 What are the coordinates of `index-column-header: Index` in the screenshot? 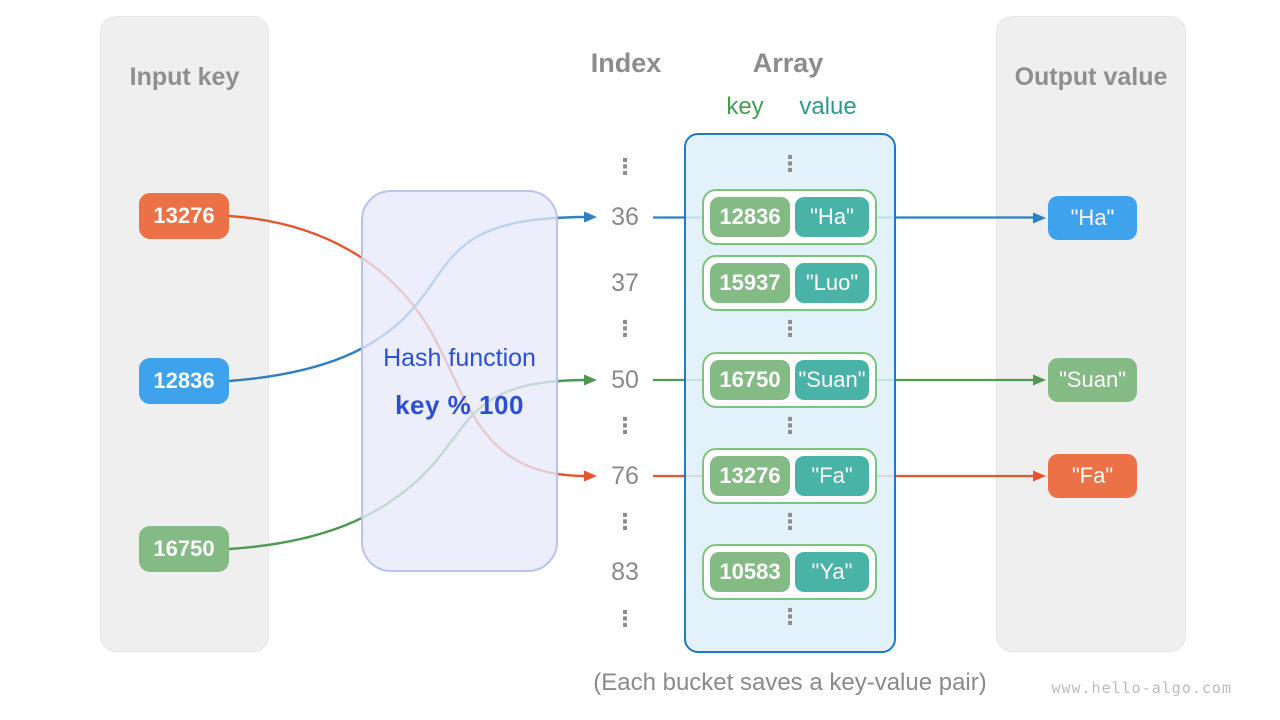 It's located at (626, 63).